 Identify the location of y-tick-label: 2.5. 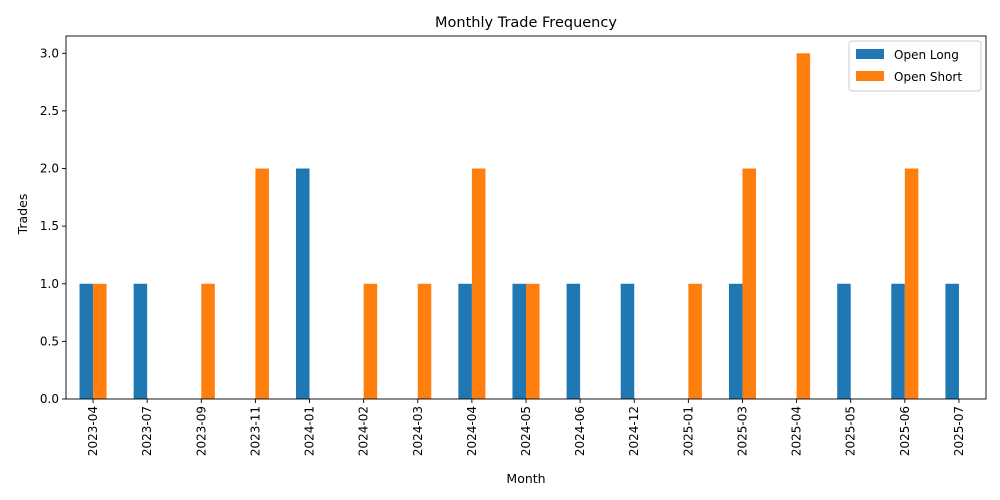
(49, 111).